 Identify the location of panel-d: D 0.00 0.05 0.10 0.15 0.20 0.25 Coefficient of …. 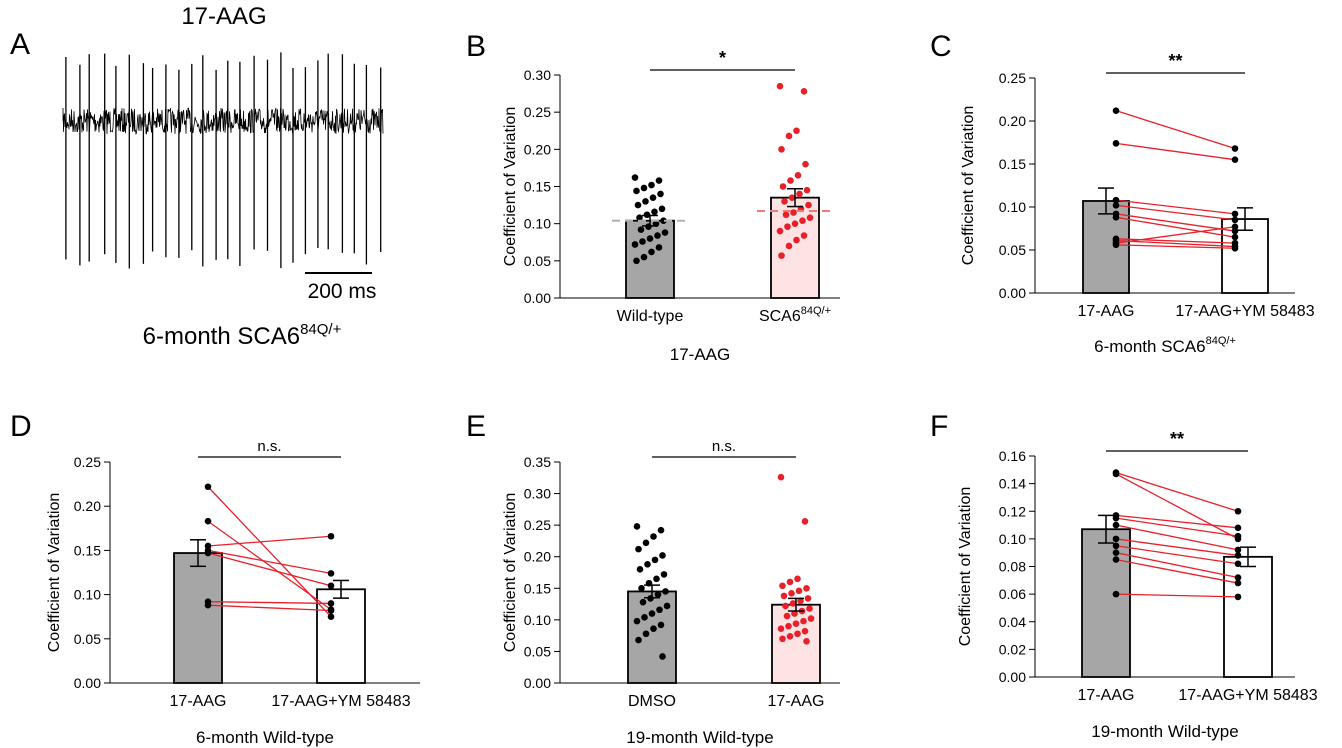
(215, 578).